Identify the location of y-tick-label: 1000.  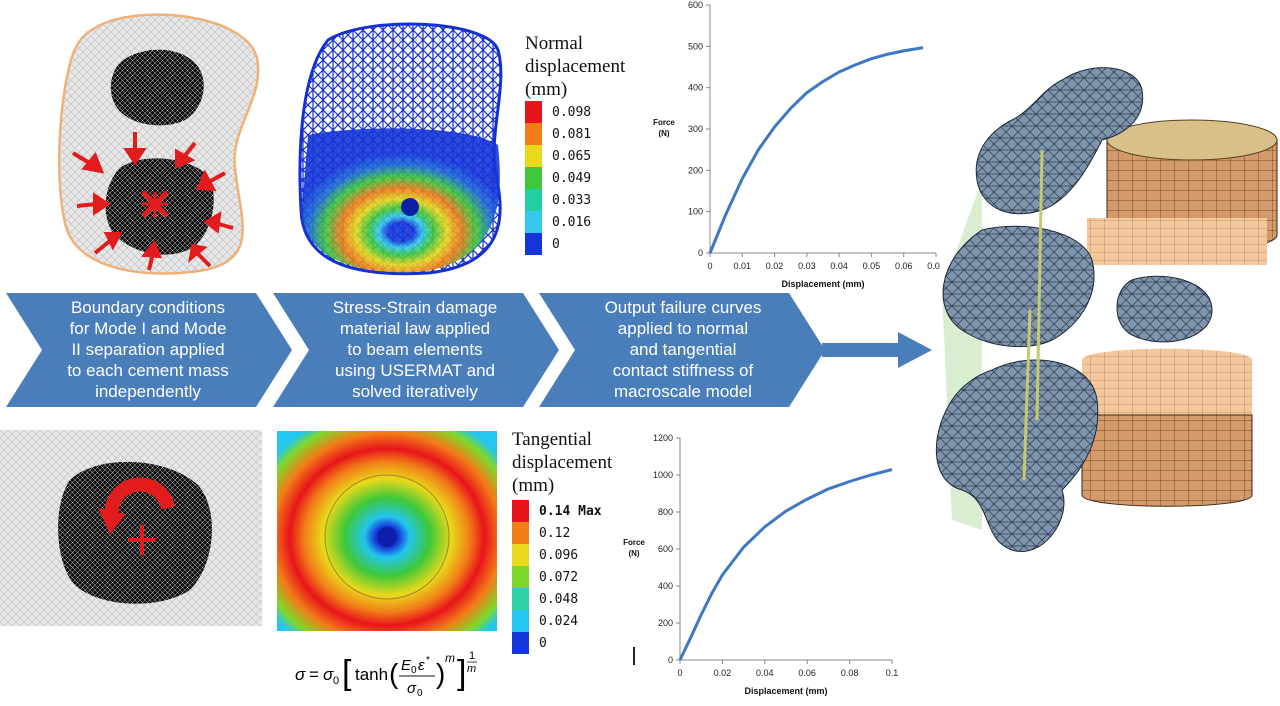
(663, 475).